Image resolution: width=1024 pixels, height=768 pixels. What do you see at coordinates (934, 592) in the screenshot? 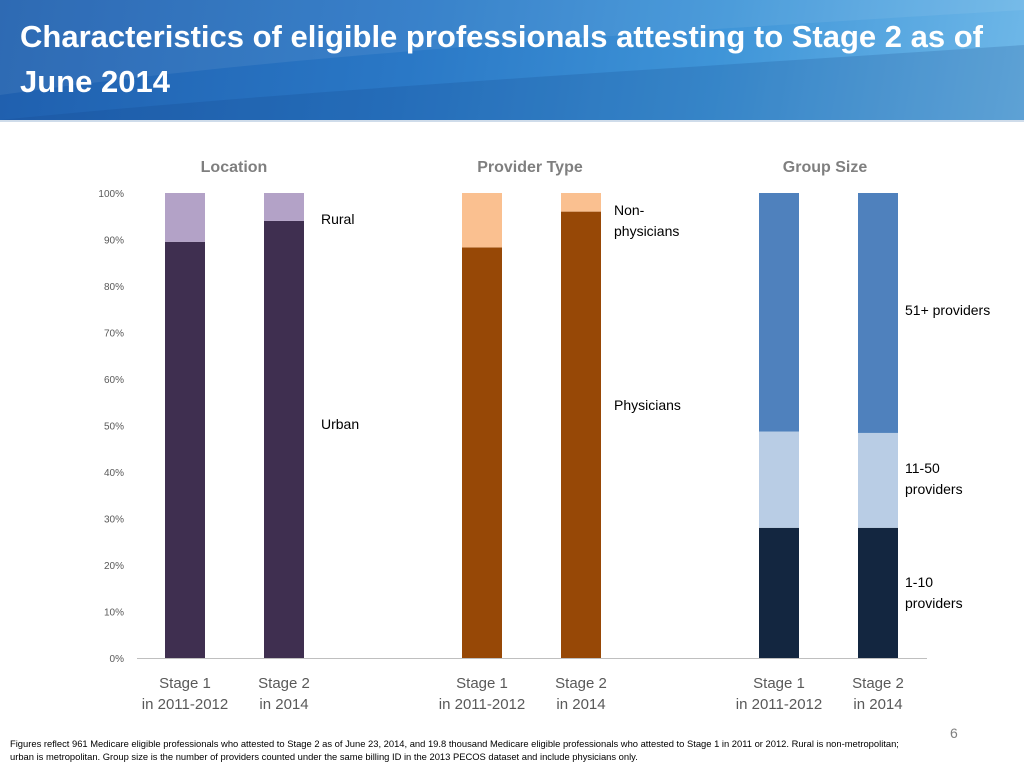
I see `series-label-1-10-providers: 1-10 providers` at bounding box center [934, 592].